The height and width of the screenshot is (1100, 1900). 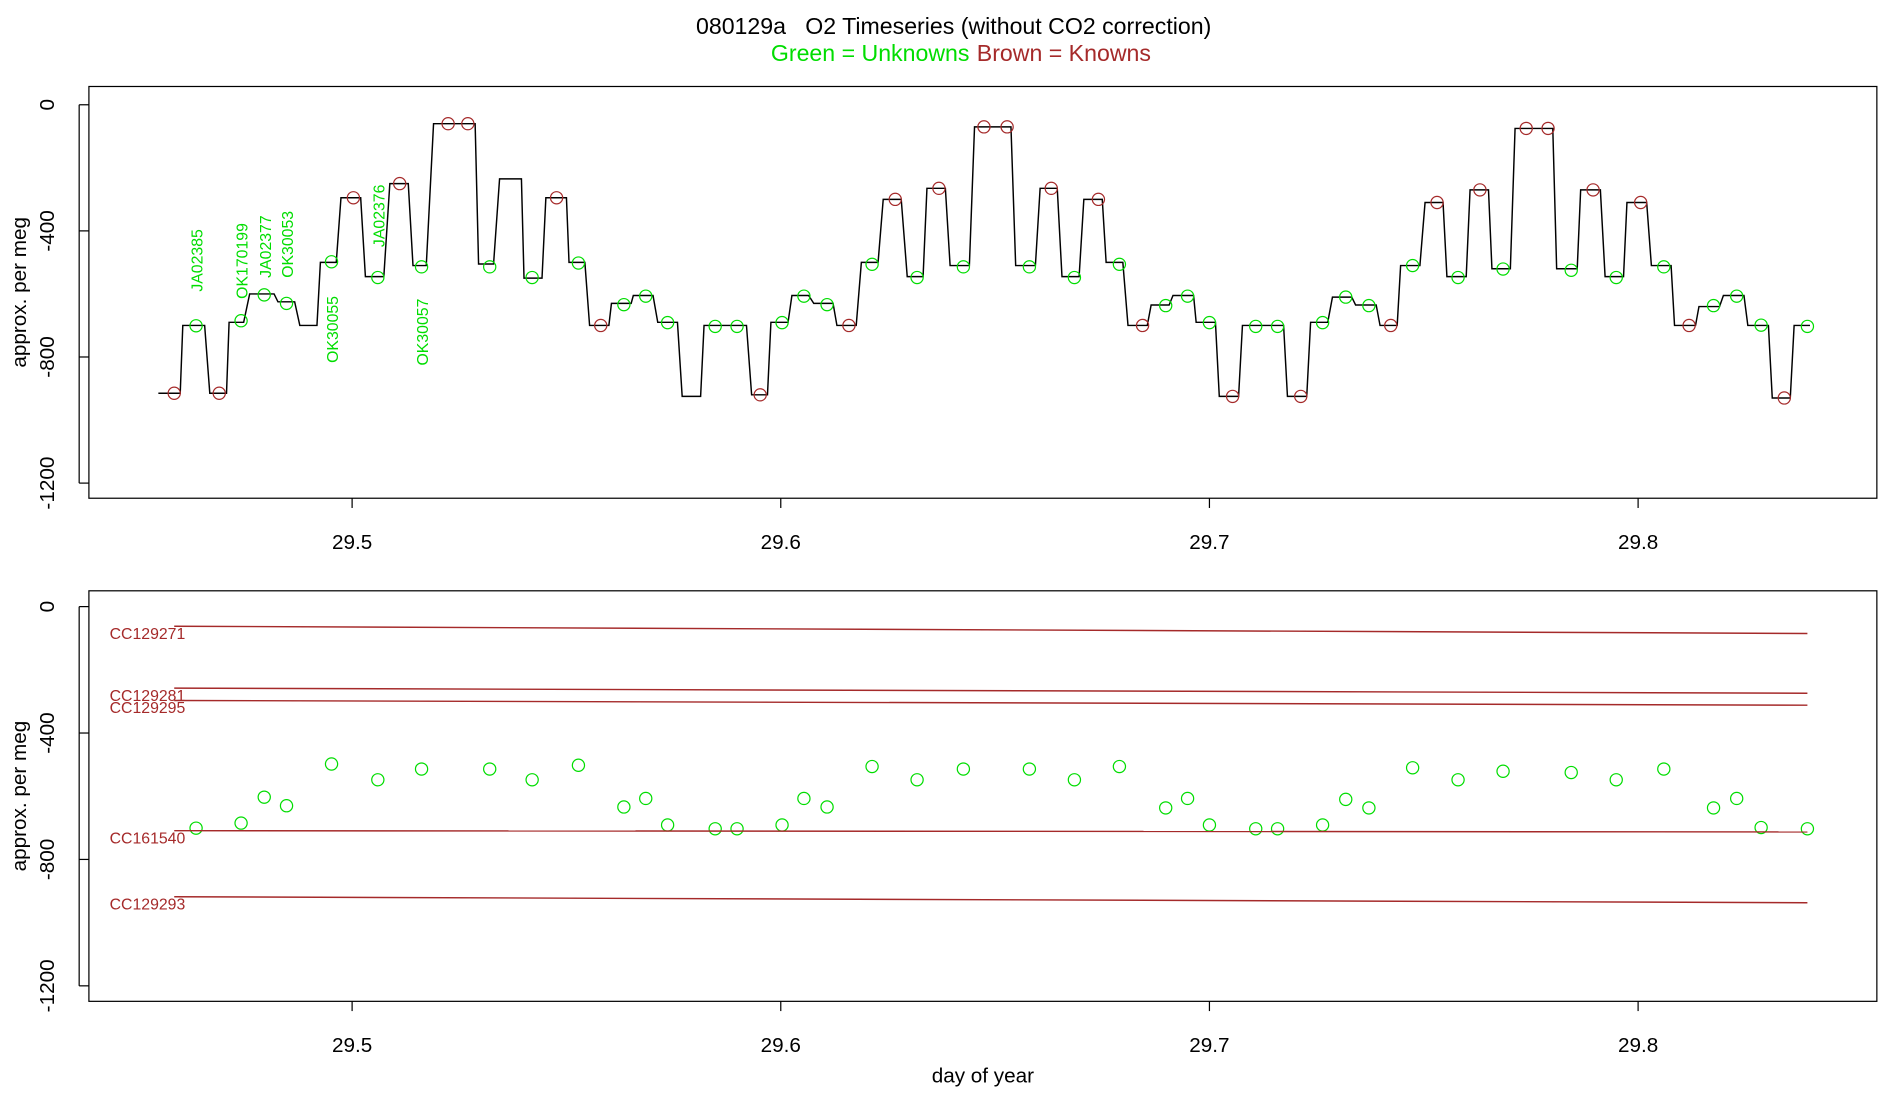 What do you see at coordinates (352, 1045) in the screenshot?
I see `x-tick-label: 29.5` at bounding box center [352, 1045].